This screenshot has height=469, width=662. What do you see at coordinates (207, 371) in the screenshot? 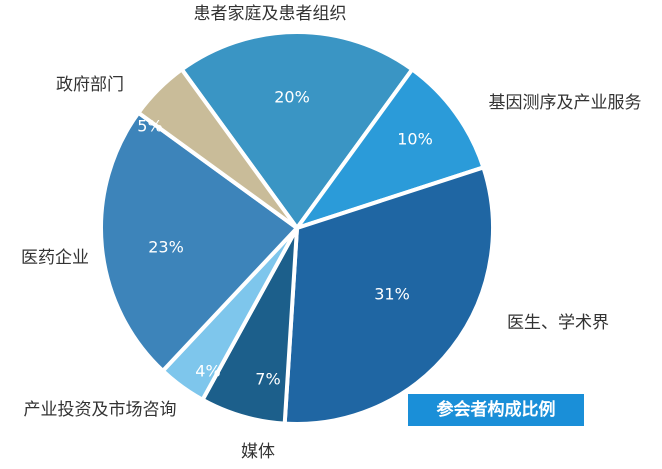
I see `value-label: 4%` at bounding box center [207, 371].